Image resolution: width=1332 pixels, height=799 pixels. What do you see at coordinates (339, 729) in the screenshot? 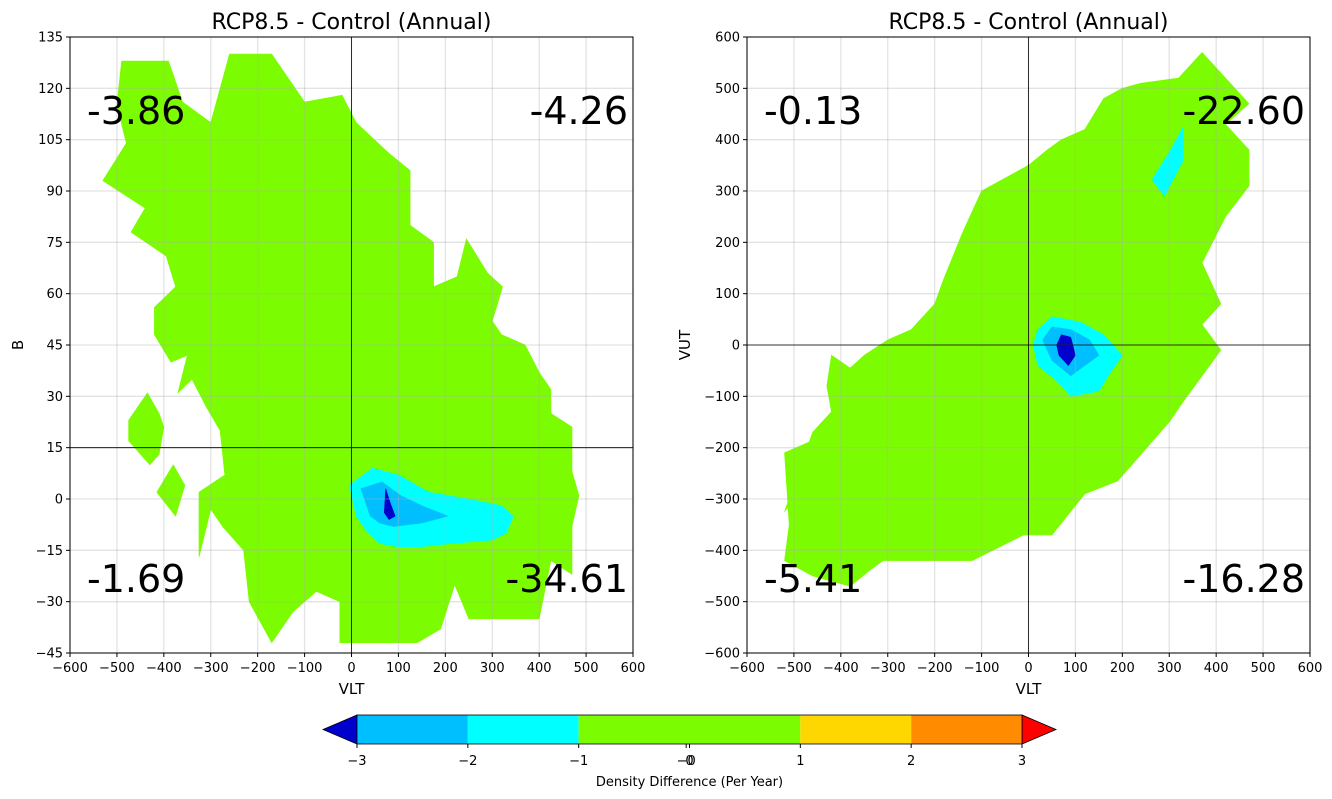
I see `colorbar-extend-low` at bounding box center [339, 729].